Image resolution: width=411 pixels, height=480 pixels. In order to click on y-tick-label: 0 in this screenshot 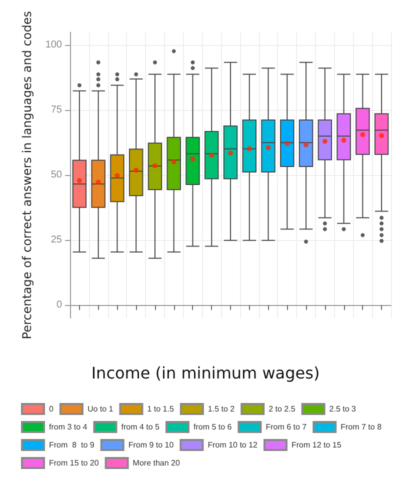, I will do `click(59, 305)`.